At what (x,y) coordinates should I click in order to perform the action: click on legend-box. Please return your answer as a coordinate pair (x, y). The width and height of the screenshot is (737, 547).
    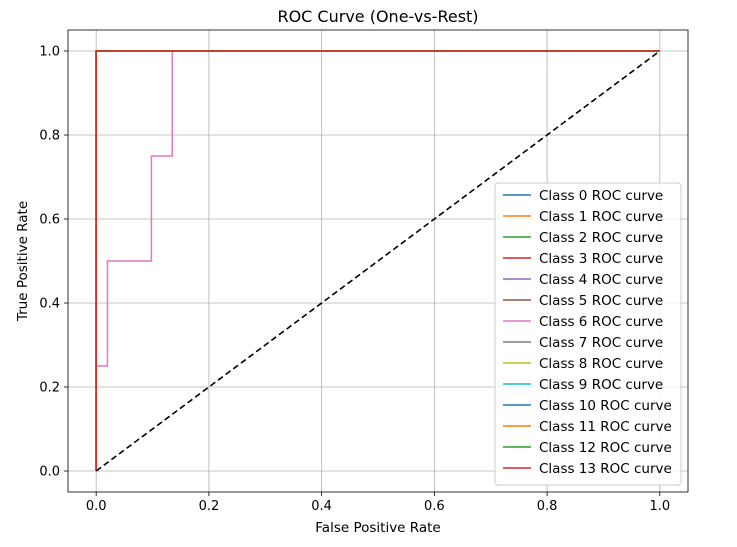
    Looking at the image, I should click on (588, 334).